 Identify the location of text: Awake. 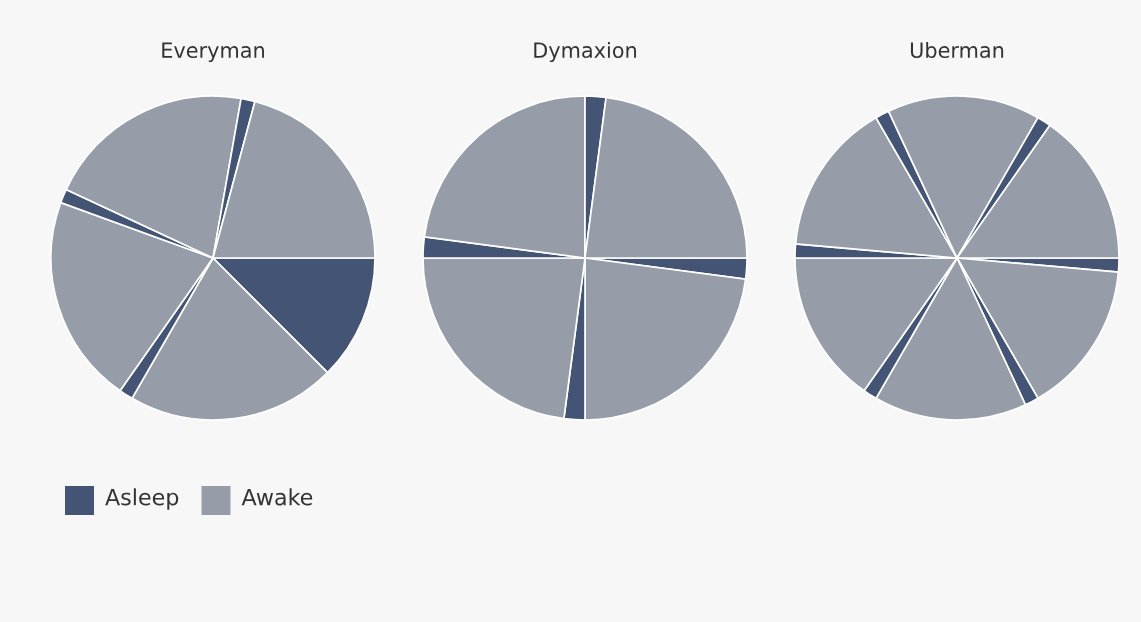
(277, 497).